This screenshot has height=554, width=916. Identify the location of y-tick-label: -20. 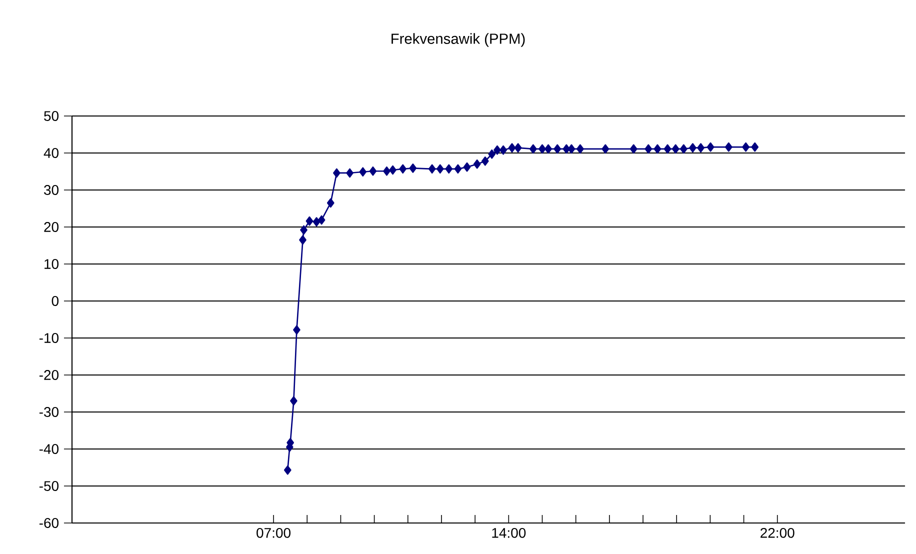
(49, 375).